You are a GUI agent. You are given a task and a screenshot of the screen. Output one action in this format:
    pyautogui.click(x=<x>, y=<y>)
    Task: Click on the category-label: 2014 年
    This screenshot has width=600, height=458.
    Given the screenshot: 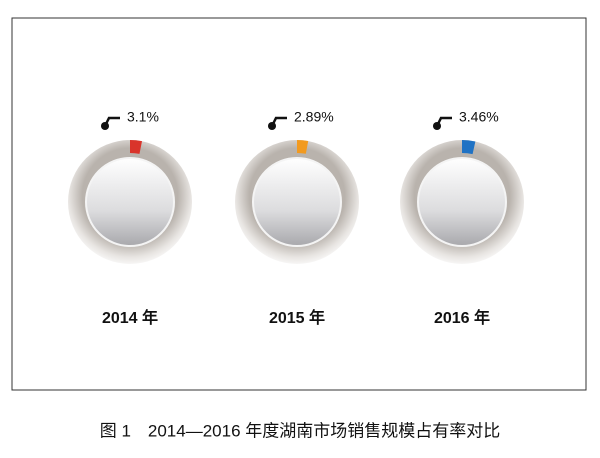 What is the action you would take?
    pyautogui.click(x=130, y=317)
    